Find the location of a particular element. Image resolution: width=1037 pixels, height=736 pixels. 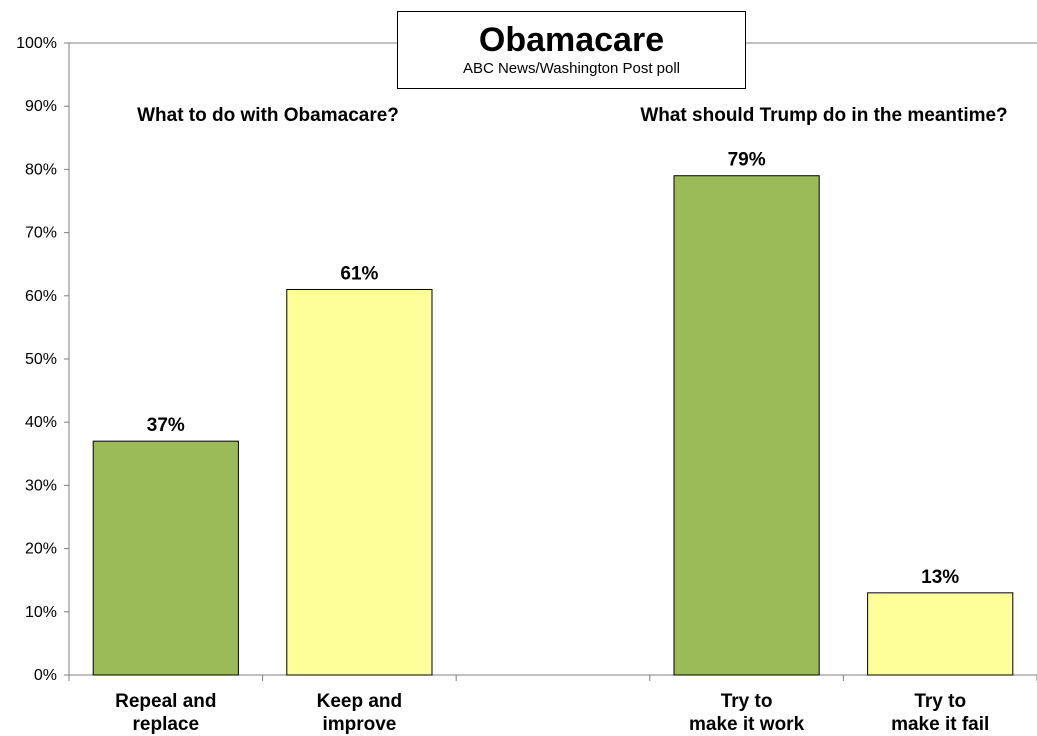

data-label: 61% is located at coordinates (359, 273).